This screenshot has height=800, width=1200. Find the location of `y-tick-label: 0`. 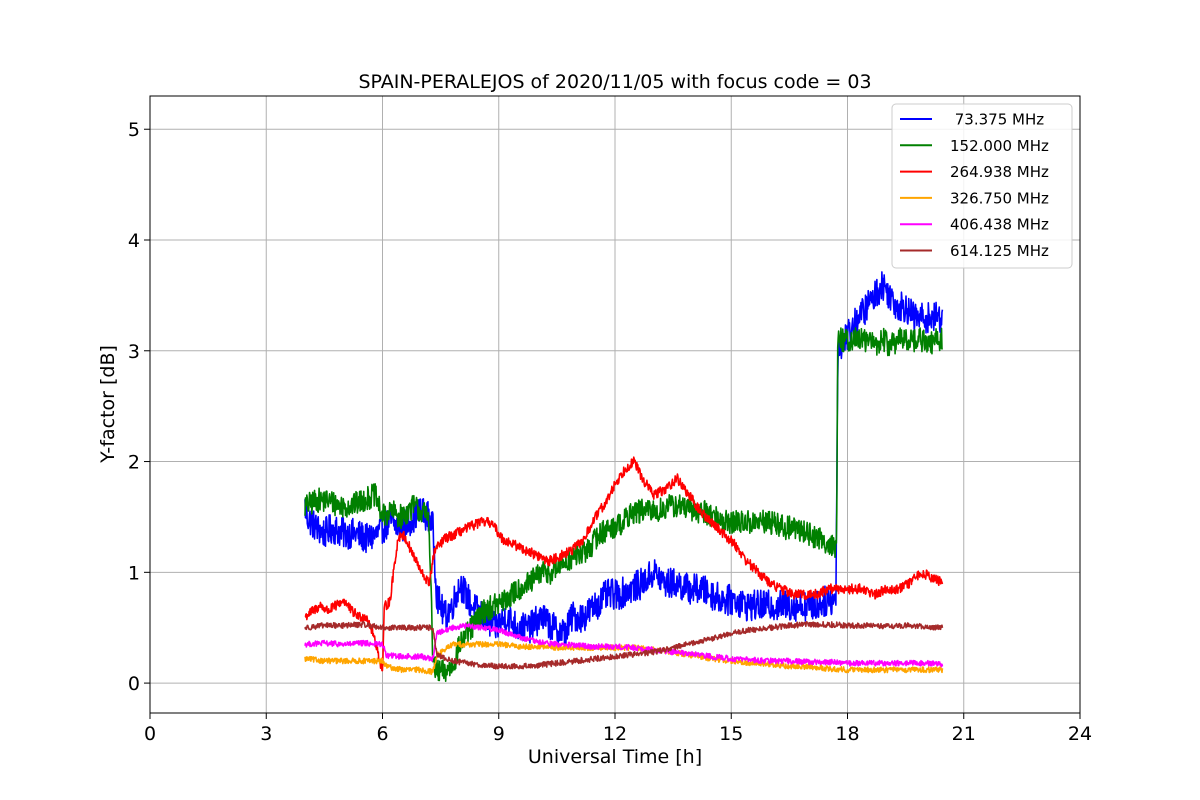

y-tick-label: 0 is located at coordinates (134, 684).